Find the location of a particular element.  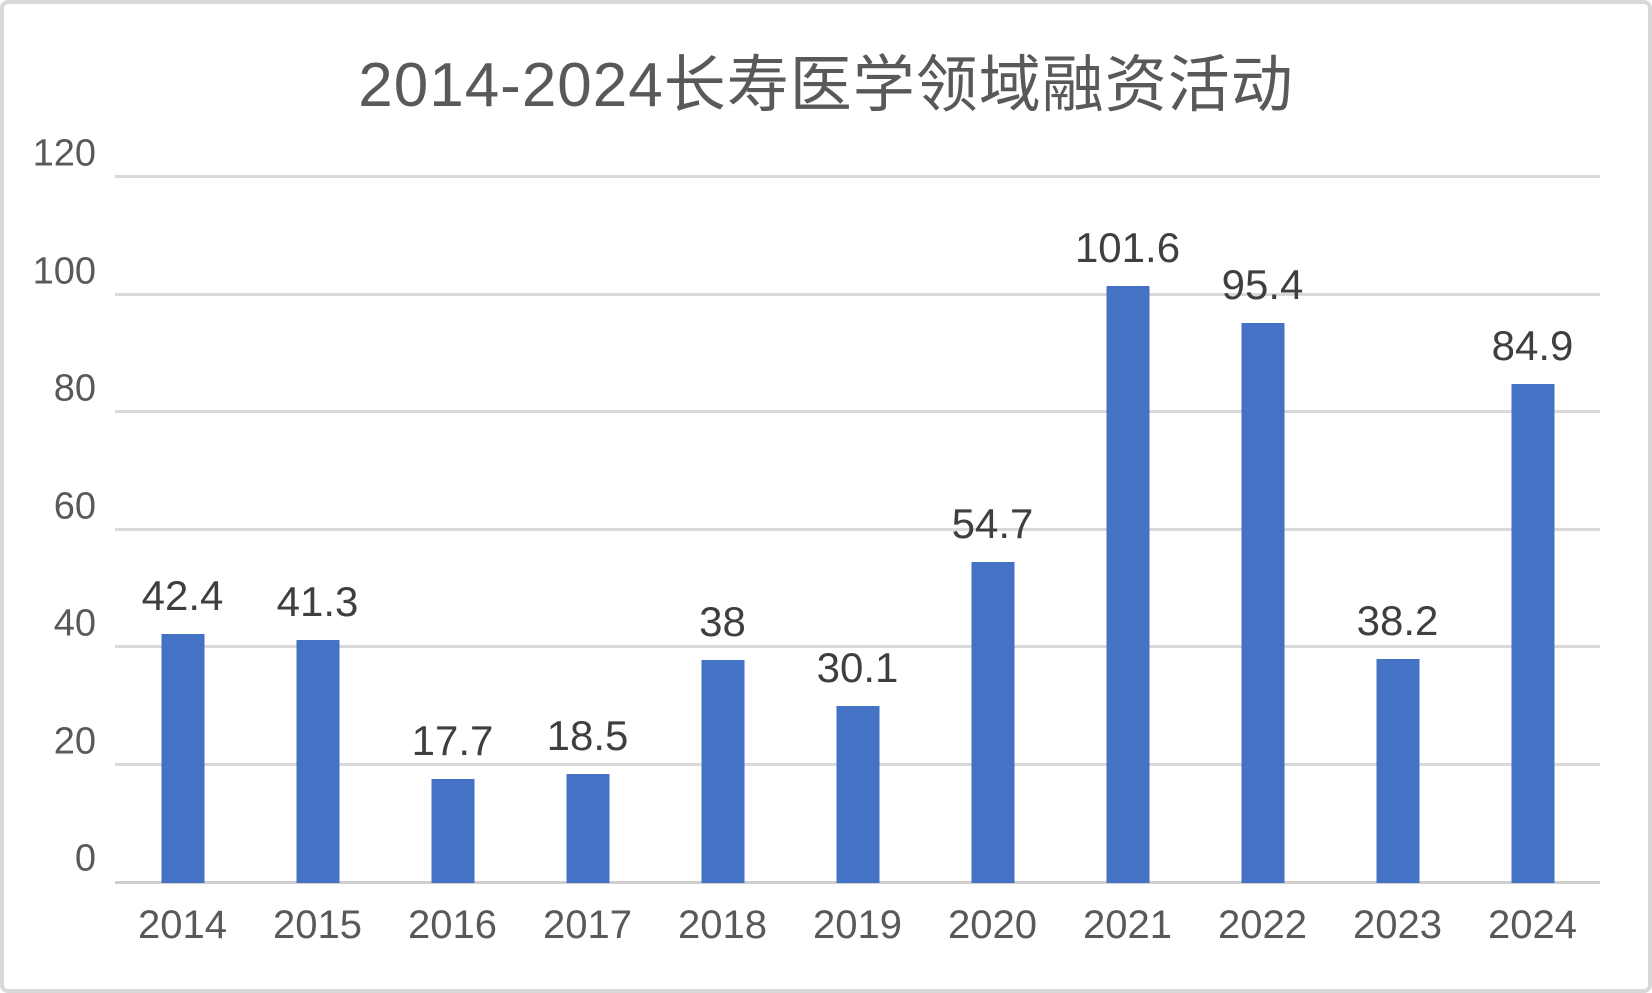

bar-2018 is located at coordinates (722, 771).